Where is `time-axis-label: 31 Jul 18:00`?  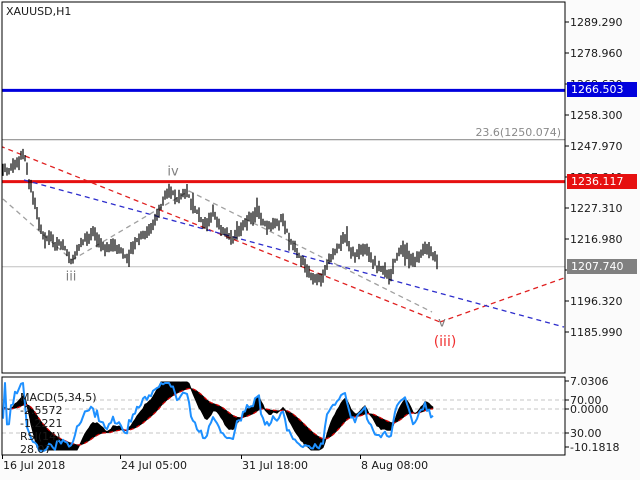 time-axis-label: 31 Jul 18:00 is located at coordinates (275, 465).